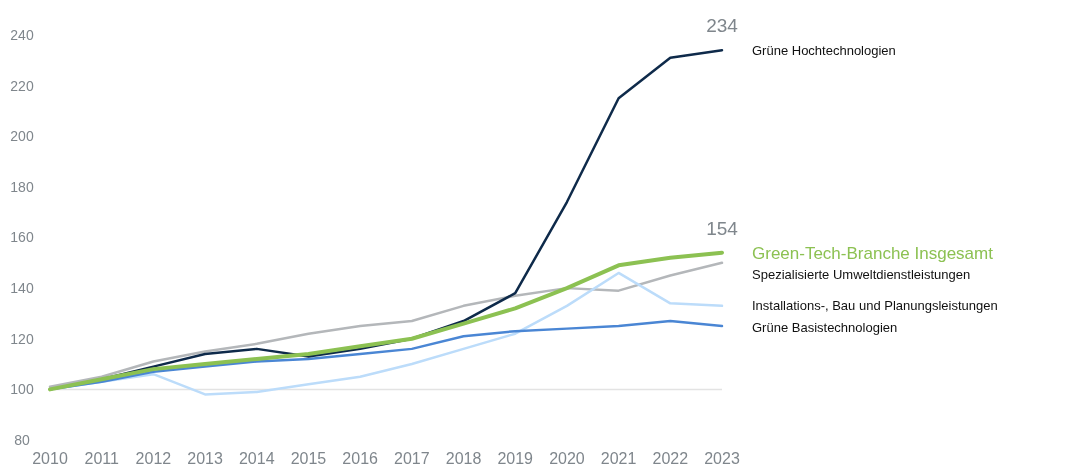  What do you see at coordinates (670, 458) in the screenshot?
I see `x-tick-label: 2022` at bounding box center [670, 458].